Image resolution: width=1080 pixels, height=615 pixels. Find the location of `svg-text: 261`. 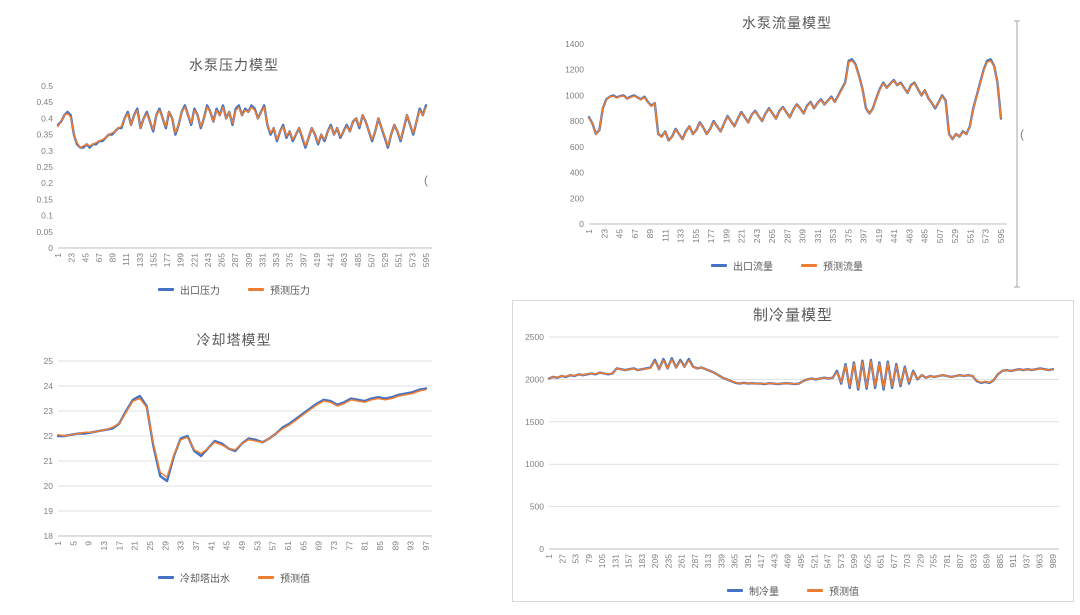

svg-text: 261 is located at coordinates (682, 561).